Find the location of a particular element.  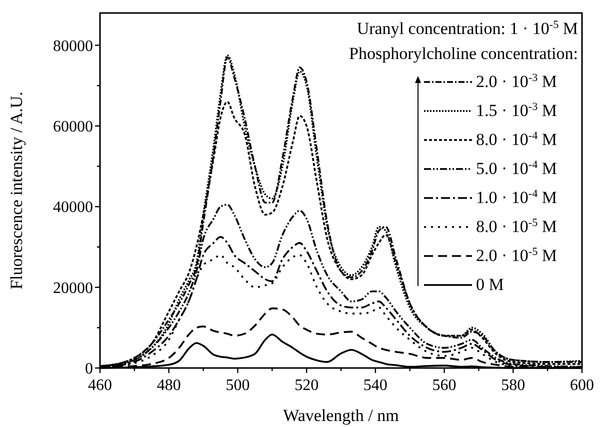

legend-label: 1.0 · 10$^{-4}$ M is located at coordinates (516, 197).